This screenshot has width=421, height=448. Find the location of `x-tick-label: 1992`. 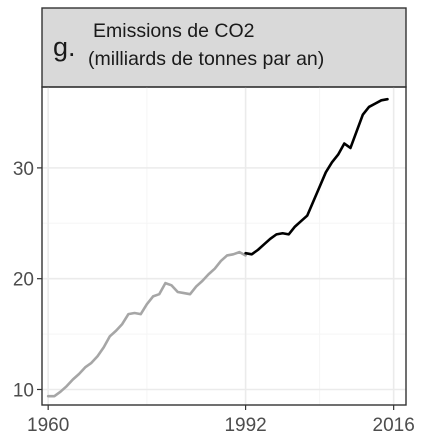

x-tick-label: 1992 is located at coordinates (245, 425).